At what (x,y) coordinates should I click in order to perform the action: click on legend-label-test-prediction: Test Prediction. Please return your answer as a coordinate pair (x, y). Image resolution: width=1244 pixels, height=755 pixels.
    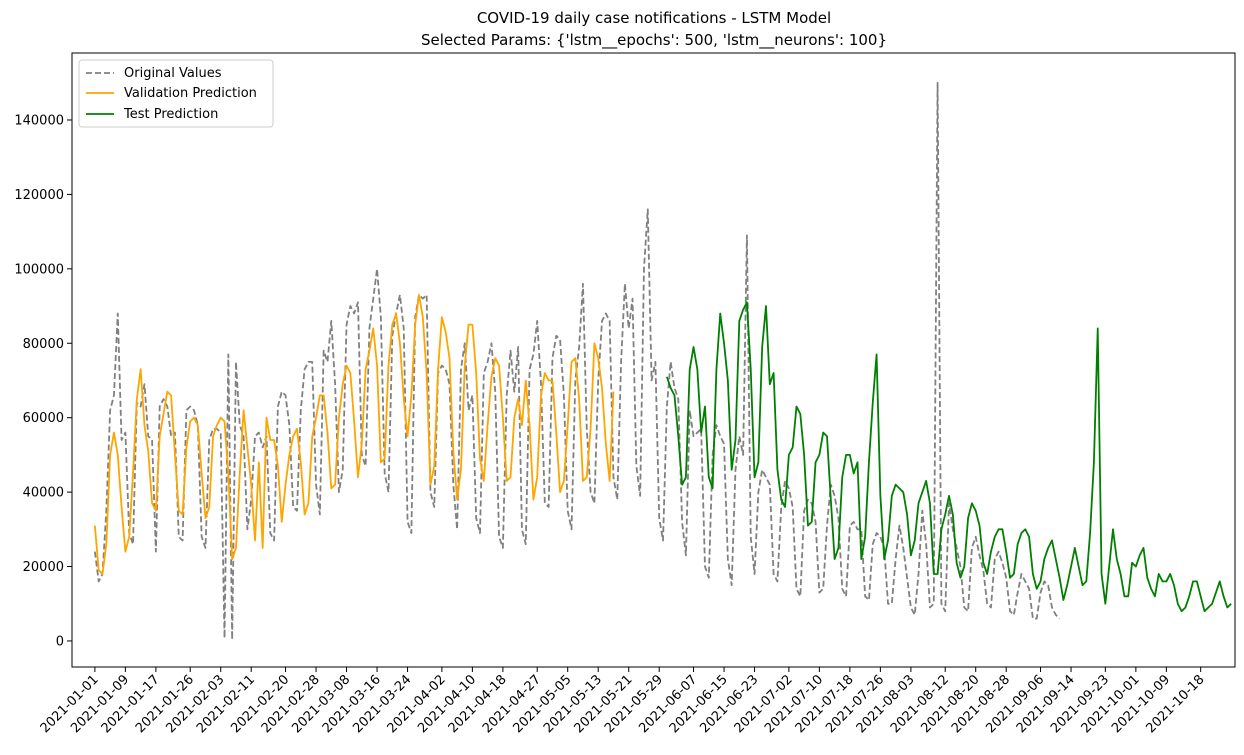
    Looking at the image, I should click on (170, 114).